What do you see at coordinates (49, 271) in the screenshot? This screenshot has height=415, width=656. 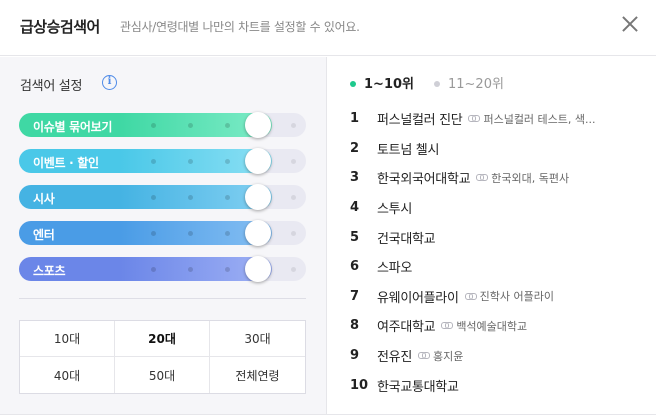 I see `slider-label: 스포츠` at bounding box center [49, 271].